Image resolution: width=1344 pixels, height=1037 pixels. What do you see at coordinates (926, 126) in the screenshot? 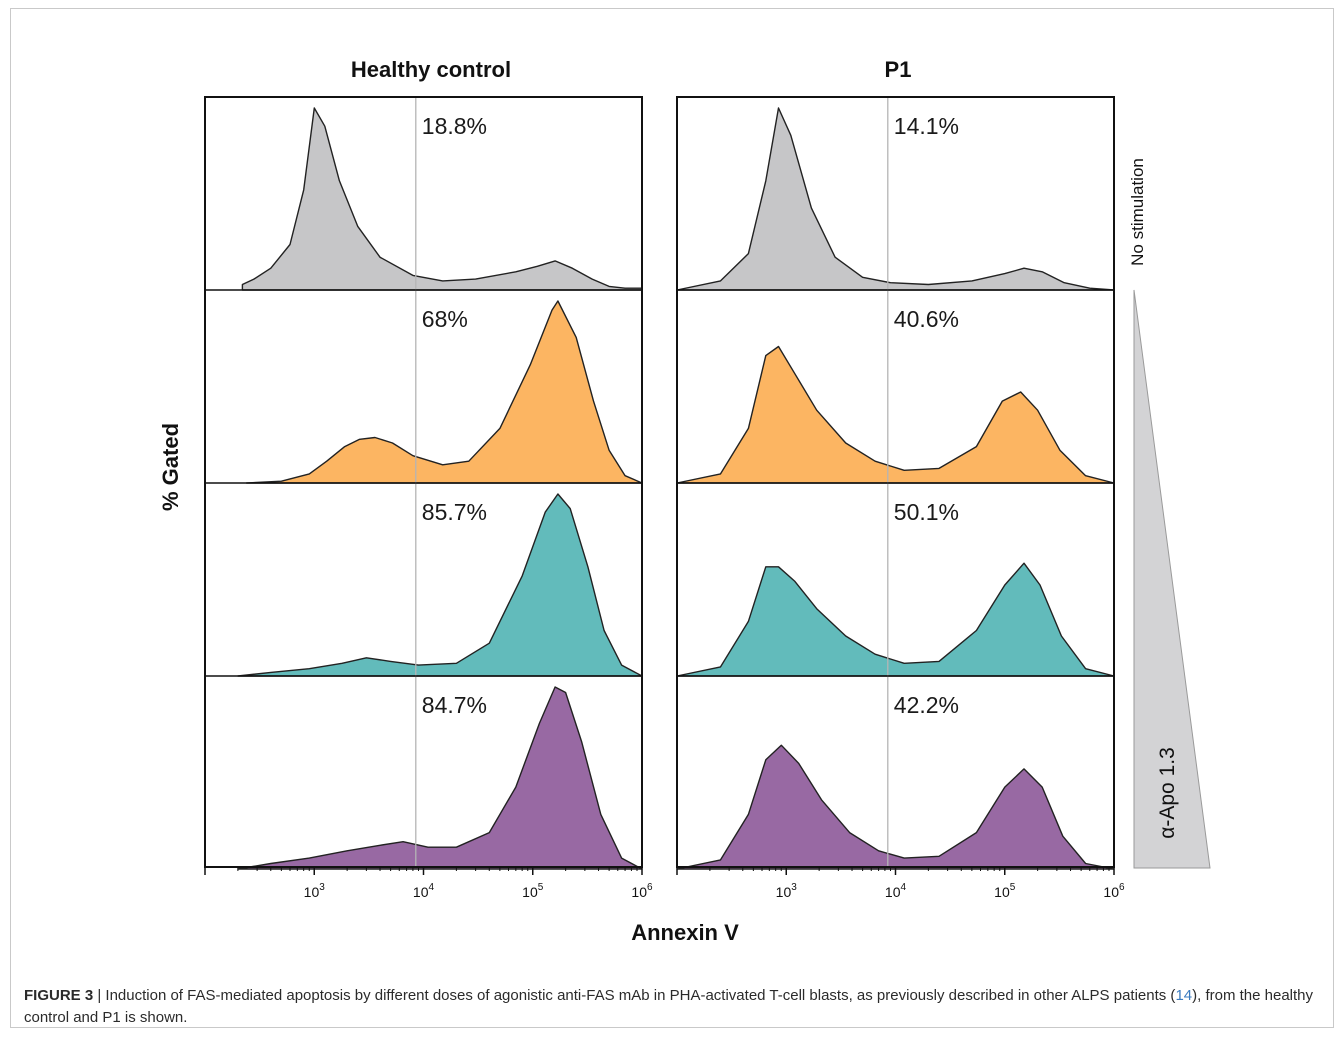
I see `percent-label-p1-row-1: 14.1%` at bounding box center [926, 126].